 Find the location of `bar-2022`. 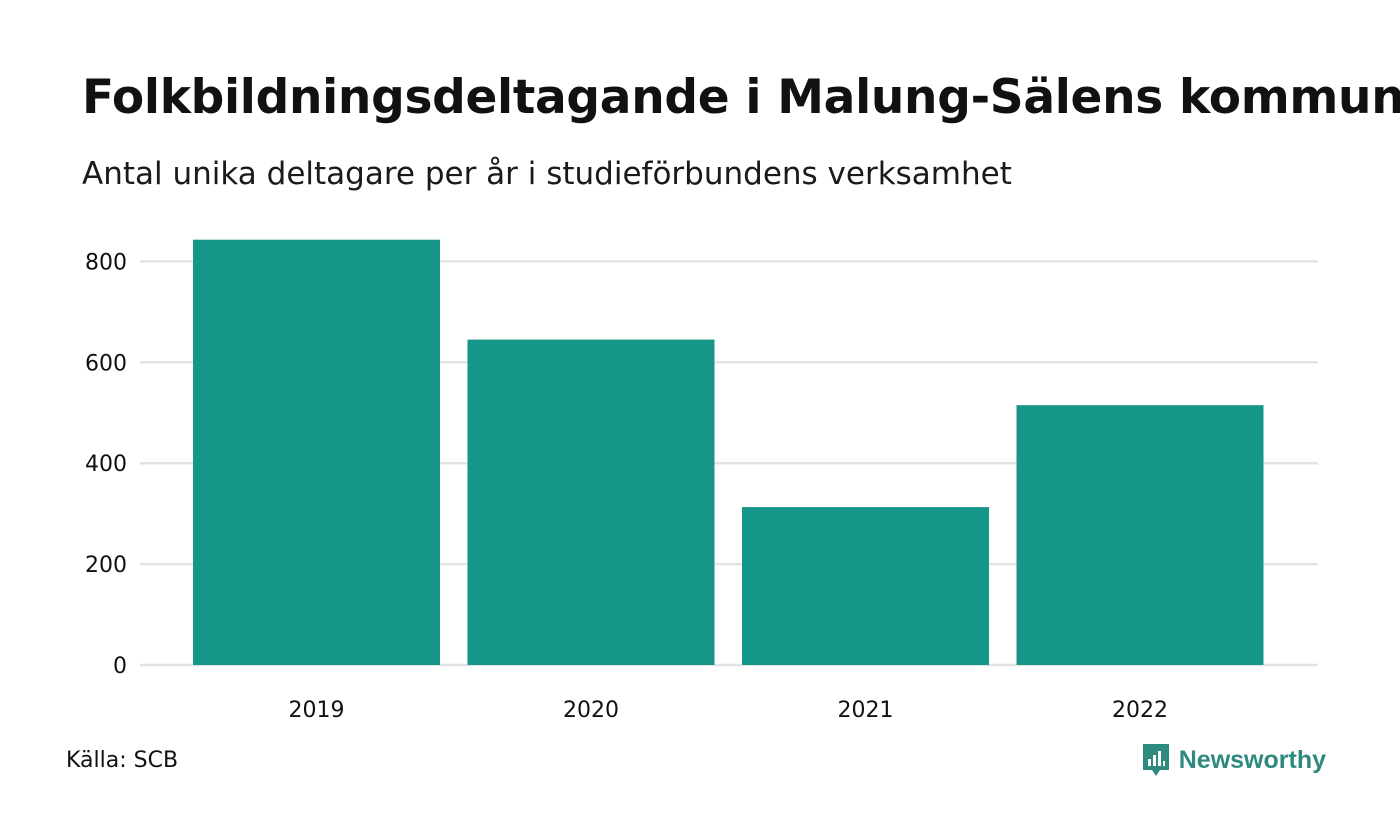

bar-2022 is located at coordinates (1140, 535).